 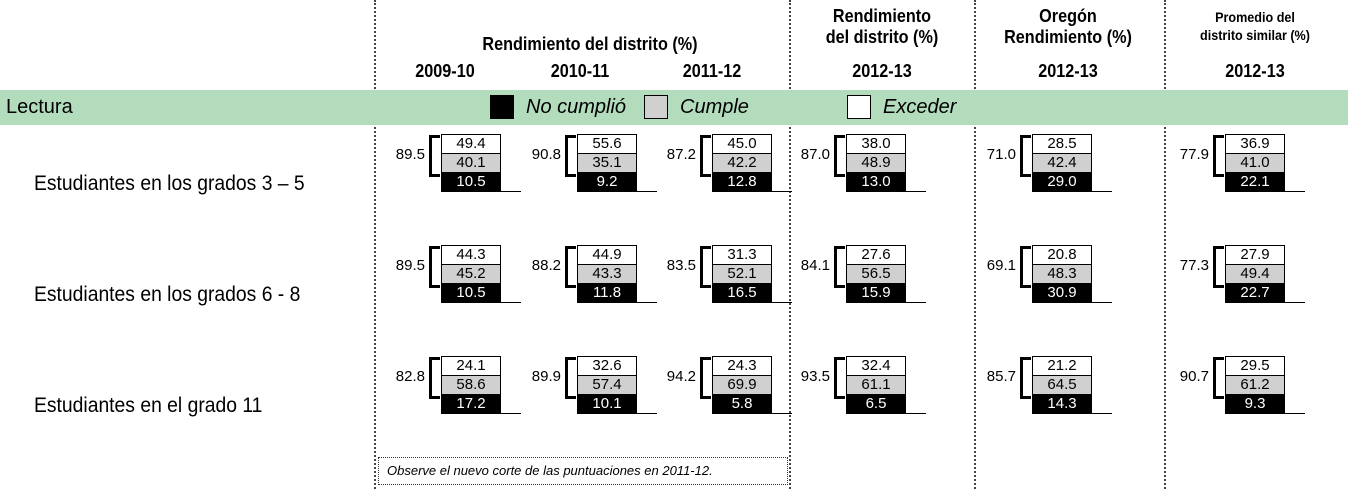 What do you see at coordinates (712, 71) in the screenshot?
I see `year: 2011-12` at bounding box center [712, 71].